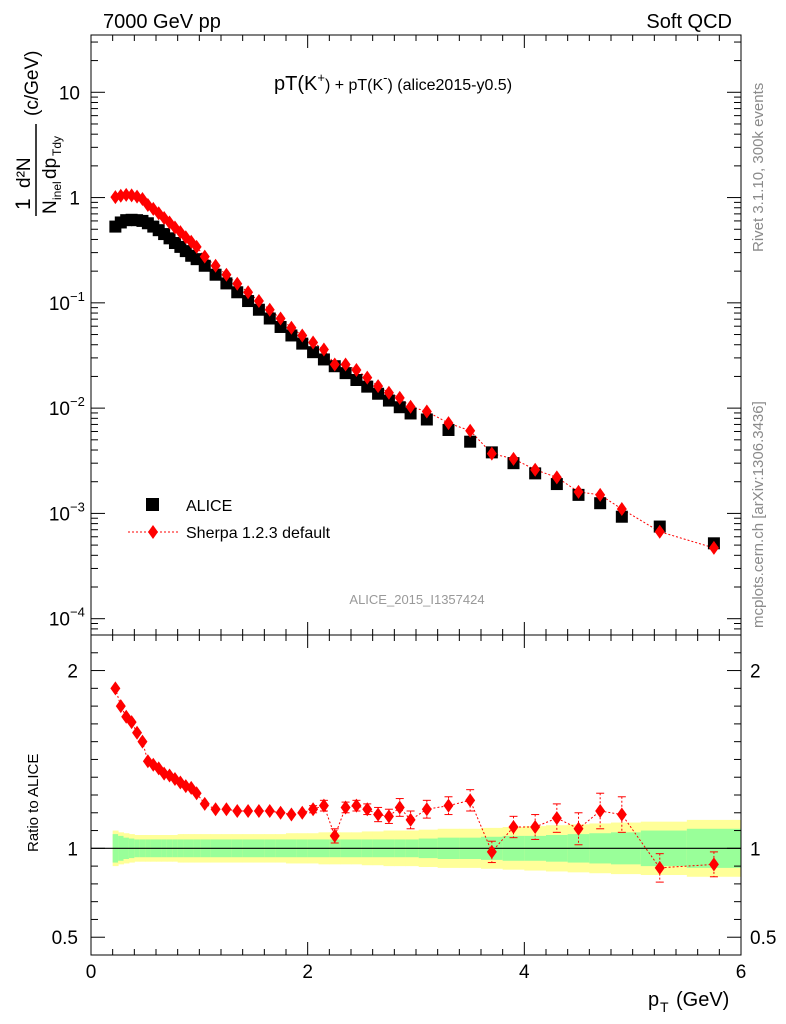 The image size is (786, 1024). Describe the element at coordinates (416, 972) in the screenshot. I see `x-tick-labels: 0 2 4 6` at that location.